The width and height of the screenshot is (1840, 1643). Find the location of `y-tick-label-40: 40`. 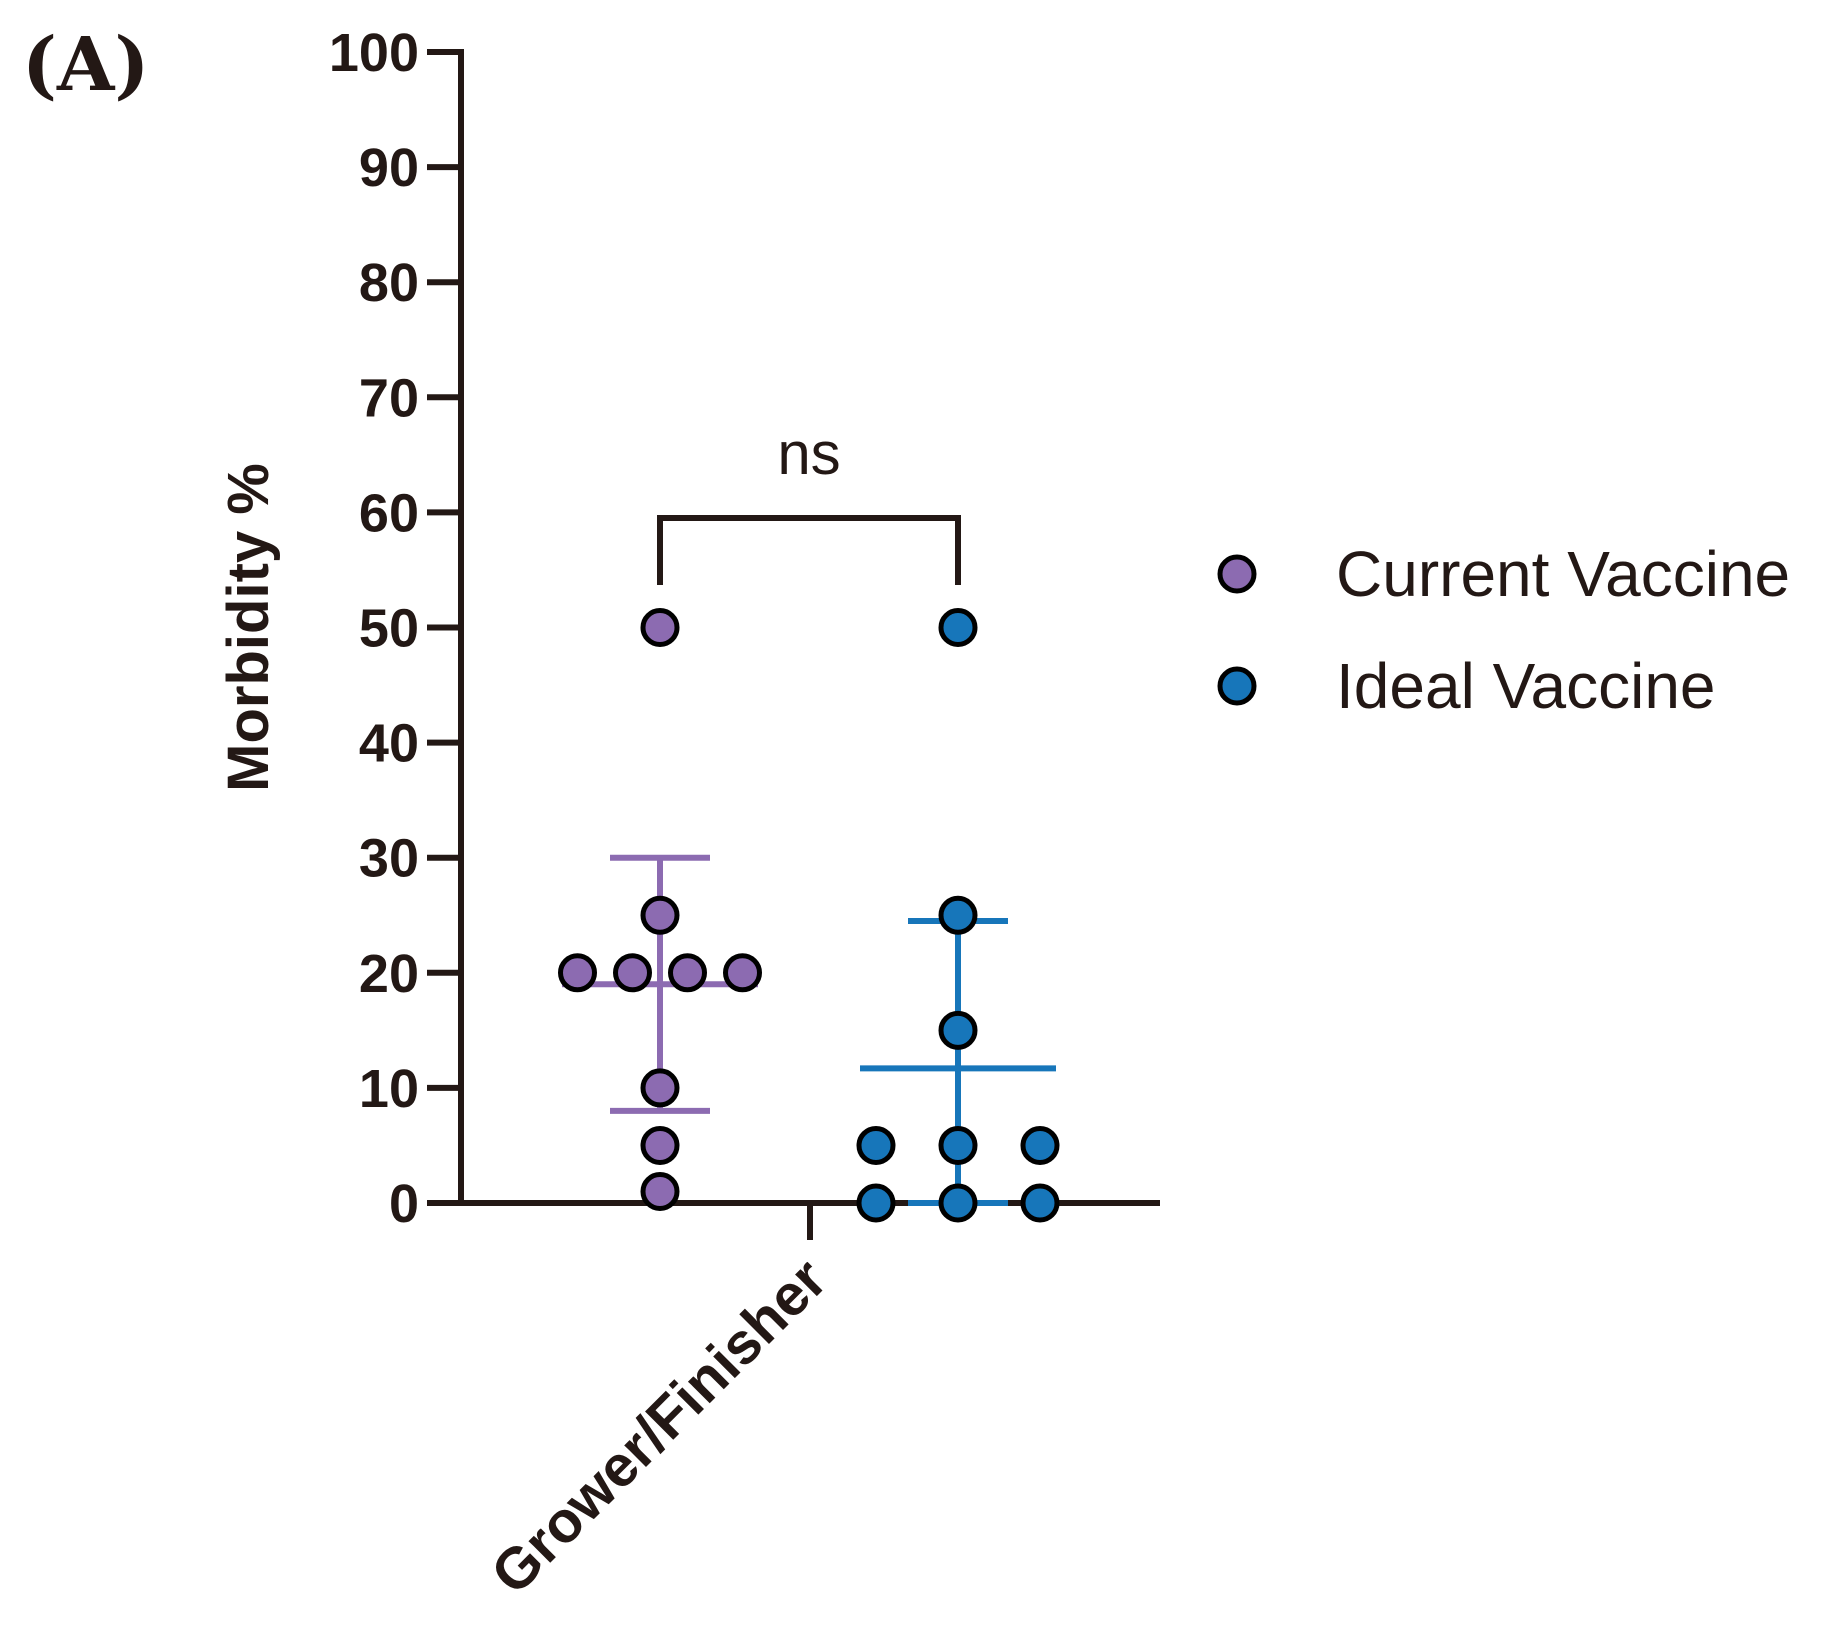

y-tick-label-40: 40 is located at coordinates (389, 744).